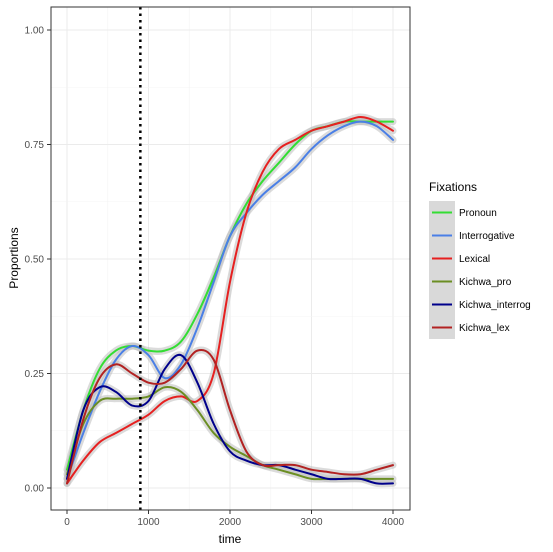  What do you see at coordinates (393, 522) in the screenshot?
I see `x-tick-label: 4000` at bounding box center [393, 522].